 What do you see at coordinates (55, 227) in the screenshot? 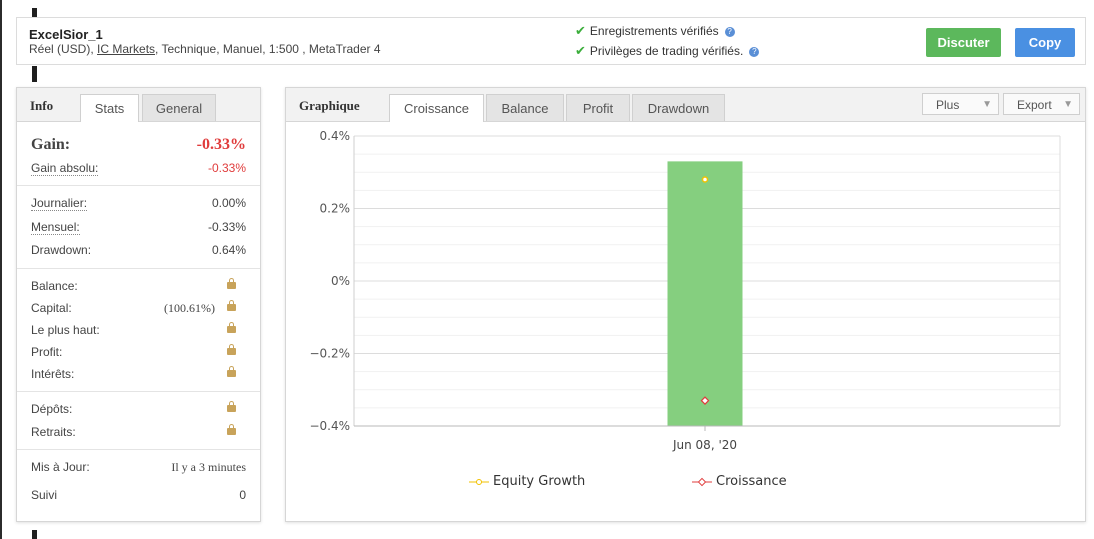
I see `monthly-label: Mensuel:` at bounding box center [55, 227].